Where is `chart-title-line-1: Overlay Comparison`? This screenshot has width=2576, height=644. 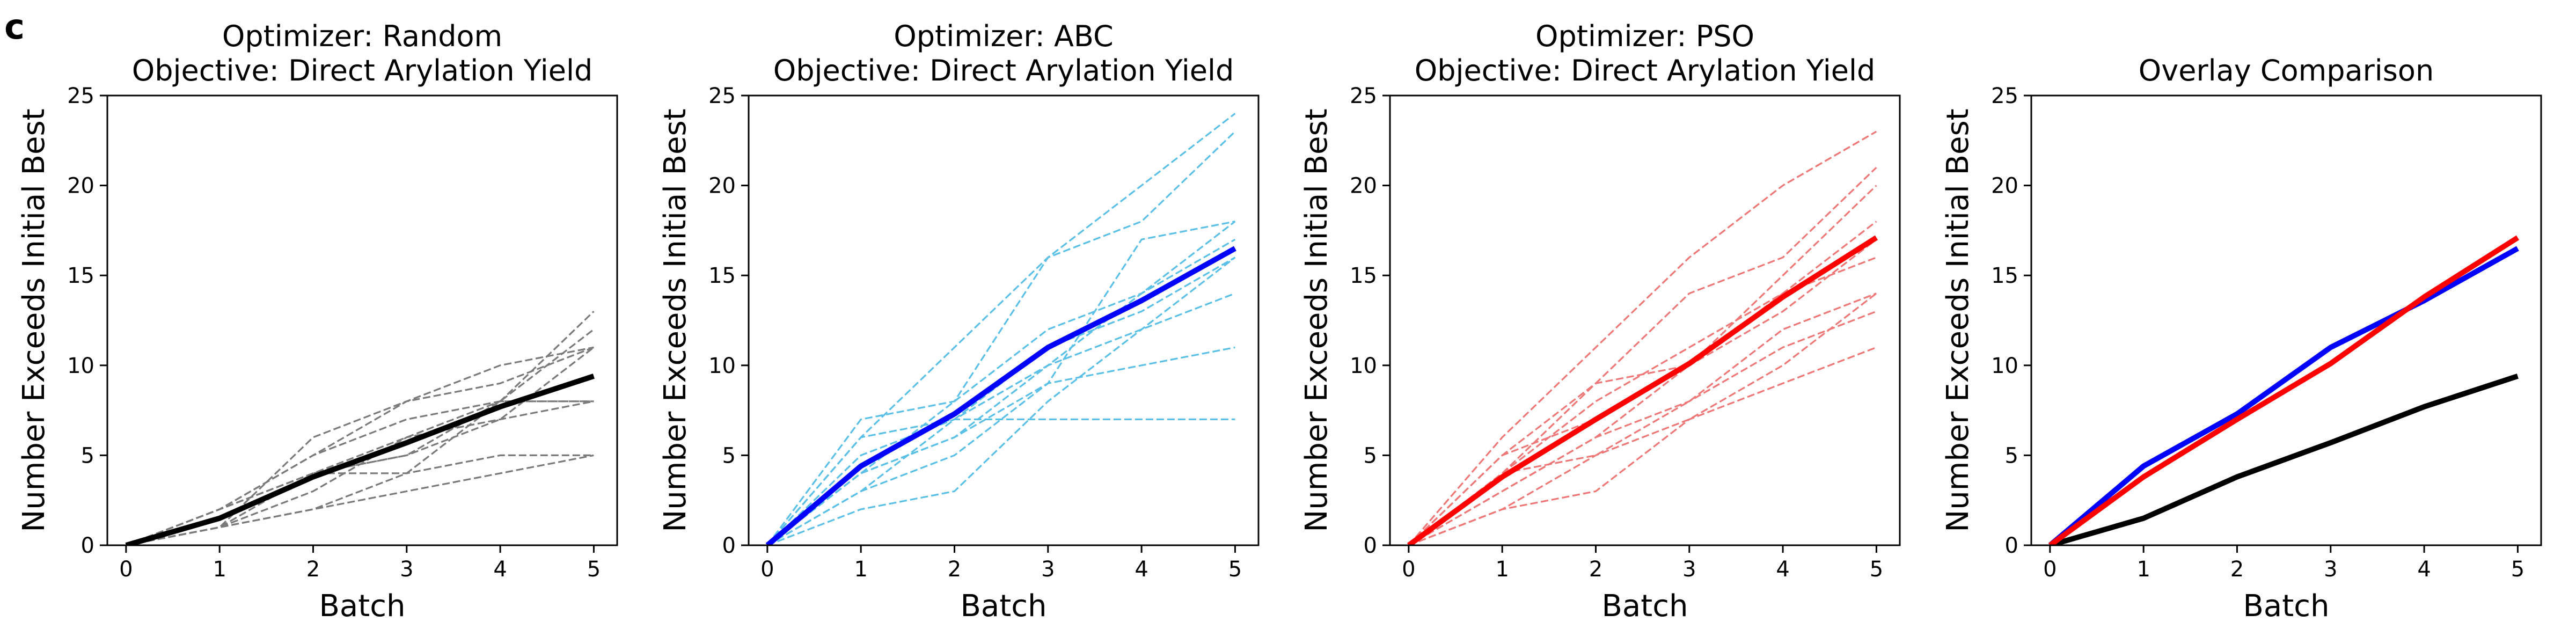
chart-title-line-1: Overlay Comparison is located at coordinates (2286, 70).